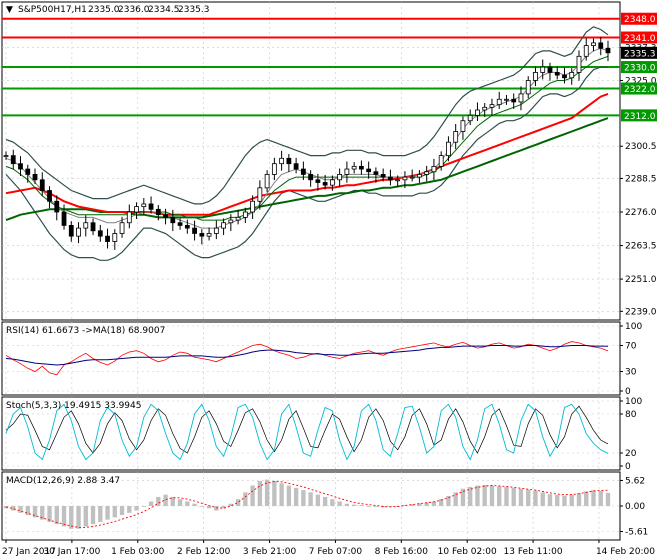 Image resolution: width=660 pixels, height=560 pixels. What do you see at coordinates (635, 507) in the screenshot?
I see `axis-tick-label: 0.00` at bounding box center [635, 507].